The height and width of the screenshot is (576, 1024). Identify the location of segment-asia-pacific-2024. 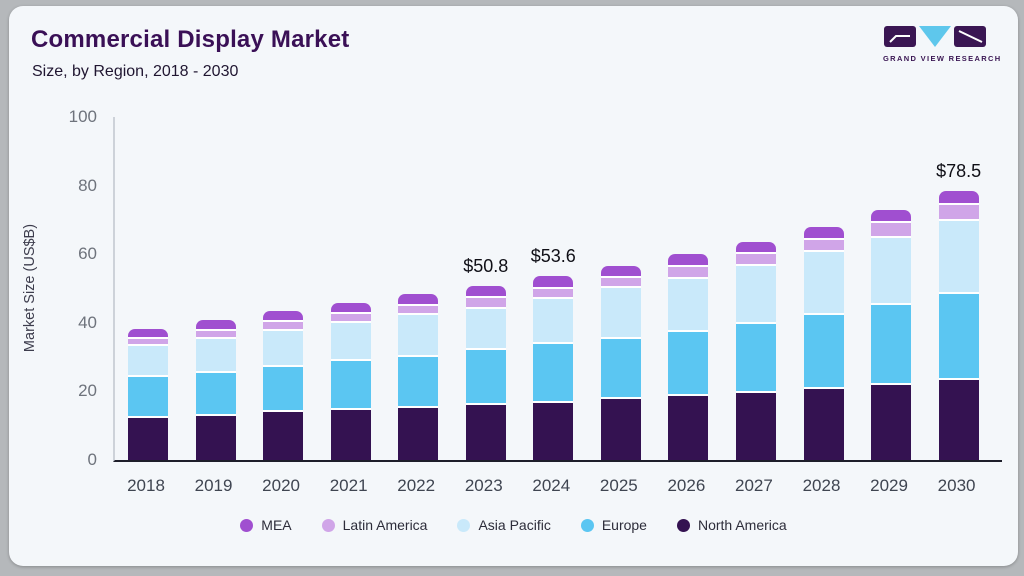
(553, 319).